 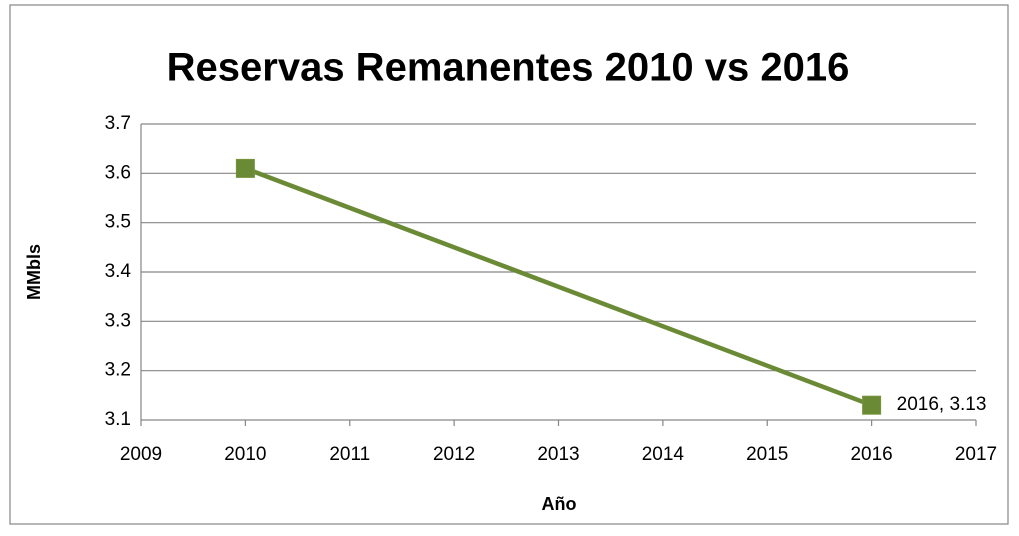 What do you see at coordinates (558, 454) in the screenshot?
I see `x-tick-label: 2013` at bounding box center [558, 454].